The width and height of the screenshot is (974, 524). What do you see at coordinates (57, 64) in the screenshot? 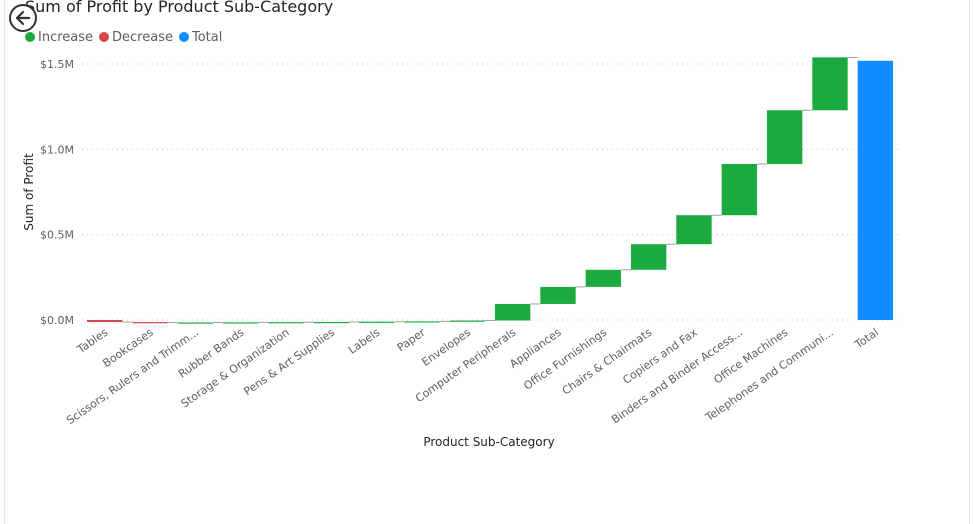
I see `y-tick-label: $1.5M` at bounding box center [57, 64].